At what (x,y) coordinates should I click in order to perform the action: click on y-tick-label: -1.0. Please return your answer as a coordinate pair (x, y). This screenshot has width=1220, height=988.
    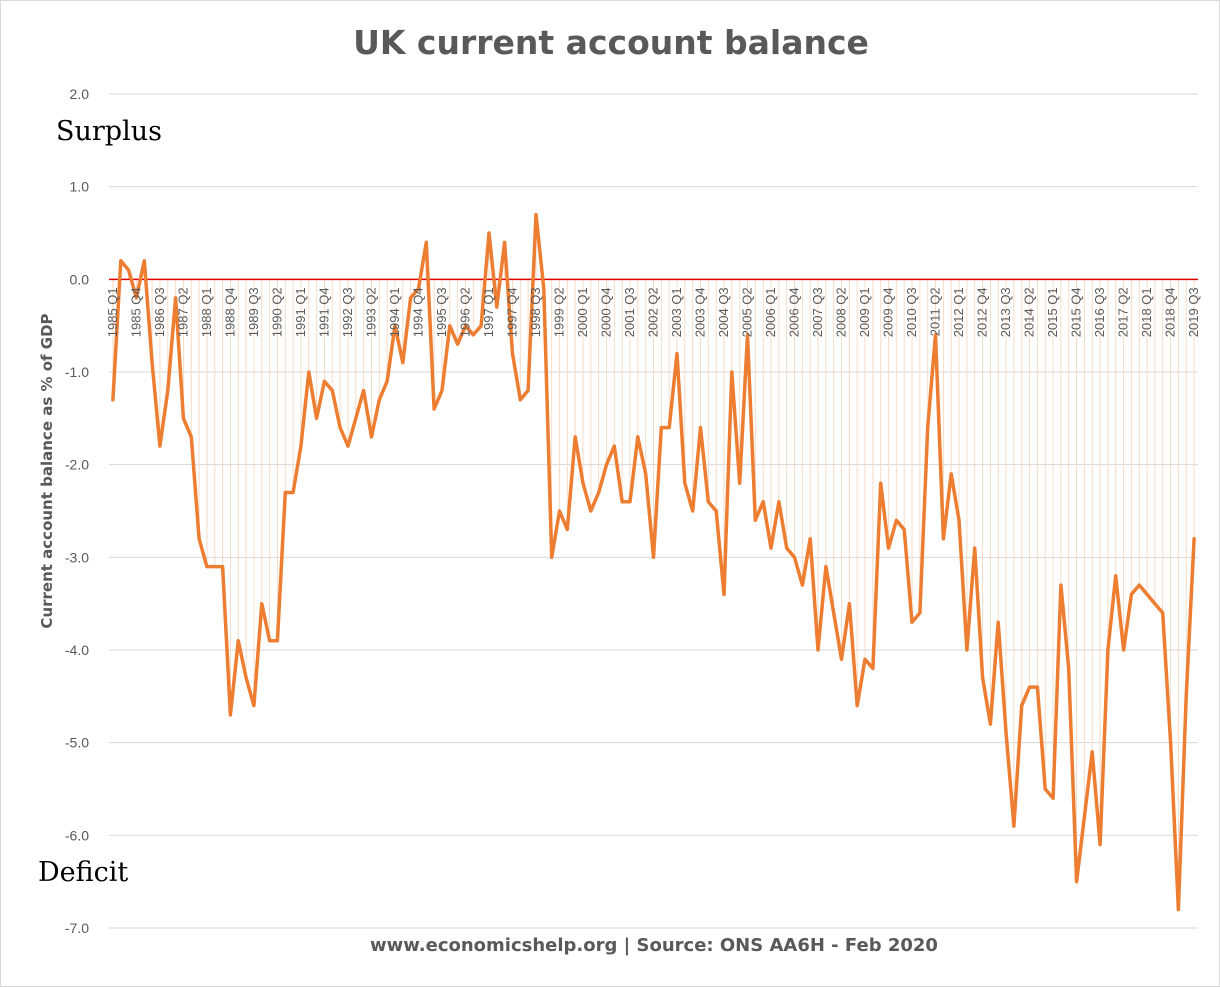
    Looking at the image, I should click on (77, 372).